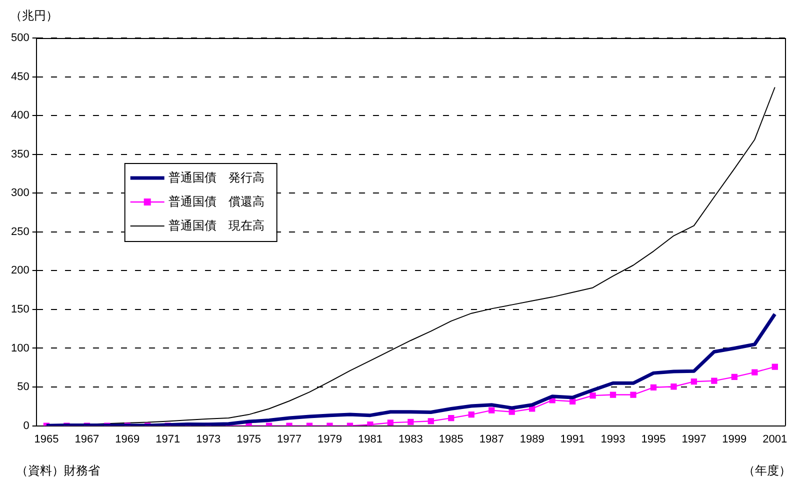  Describe the element at coordinates (20, 38) in the screenshot. I see `y-tick-label: 500` at that location.